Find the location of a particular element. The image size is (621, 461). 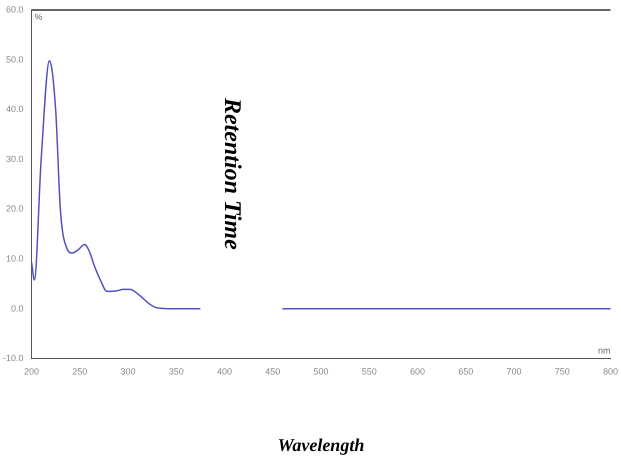

annotation: % is located at coordinates (38, 17).